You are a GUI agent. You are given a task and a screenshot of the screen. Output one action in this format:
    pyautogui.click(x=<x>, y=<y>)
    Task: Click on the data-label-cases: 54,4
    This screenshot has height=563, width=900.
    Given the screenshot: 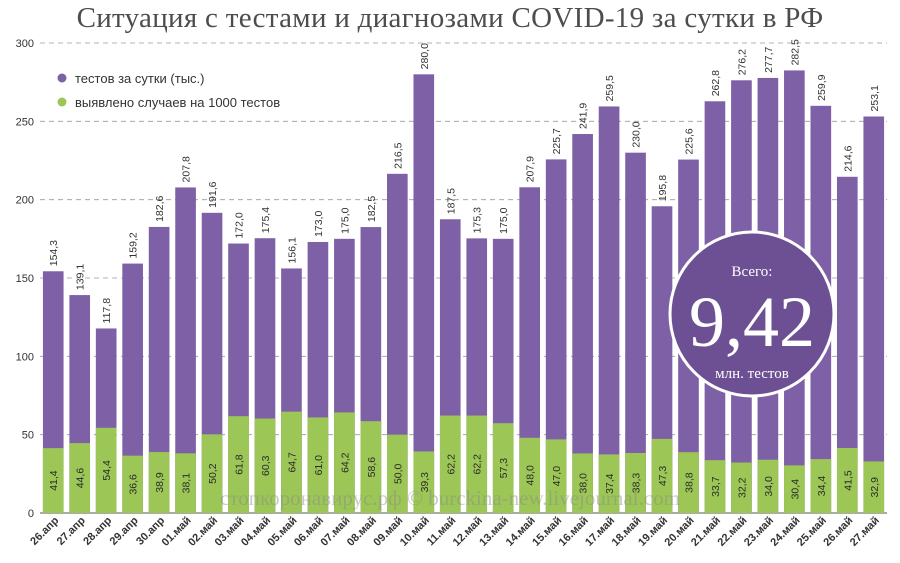 What is the action you would take?
    pyautogui.click(x=107, y=470)
    